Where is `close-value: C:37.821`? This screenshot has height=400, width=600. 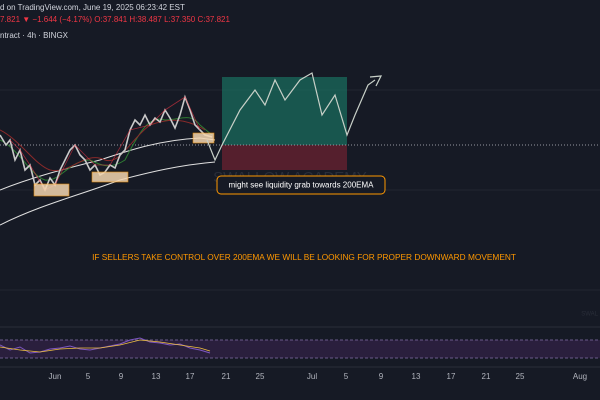 close-value: C:37.821 is located at coordinates (213, 19).